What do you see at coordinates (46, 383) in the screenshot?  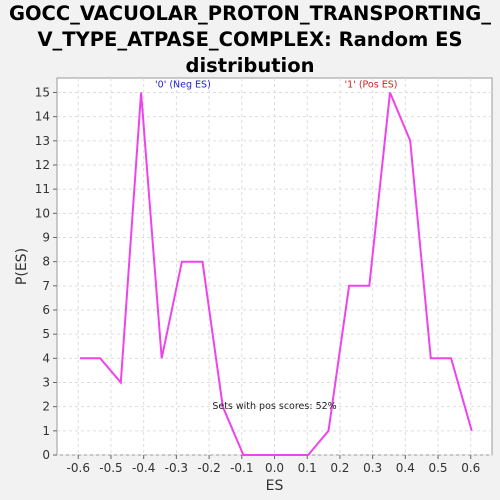 I see `y-tick-label-3: 3` at bounding box center [46, 383].